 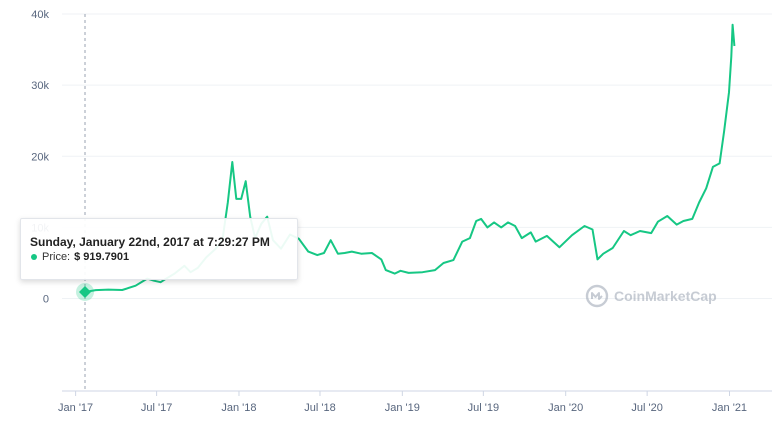 I want to click on x-tick-label: Jan '17, so click(x=75, y=408).